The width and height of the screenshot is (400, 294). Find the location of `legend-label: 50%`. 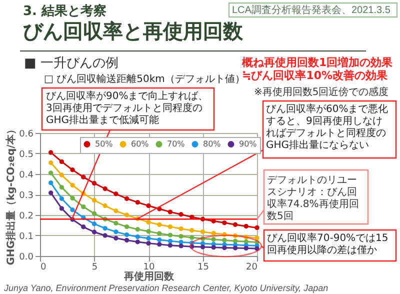

legend-label: 50% is located at coordinates (104, 143).